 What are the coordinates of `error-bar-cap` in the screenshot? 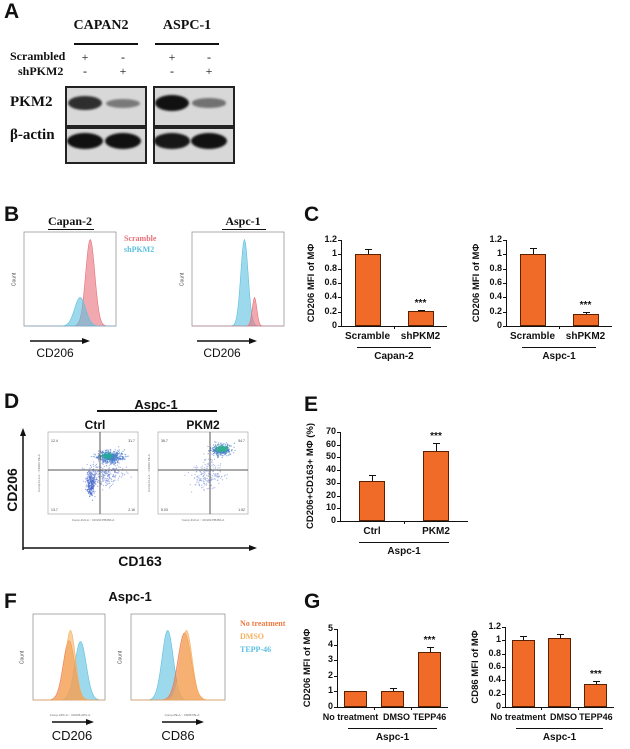 It's located at (430, 647).